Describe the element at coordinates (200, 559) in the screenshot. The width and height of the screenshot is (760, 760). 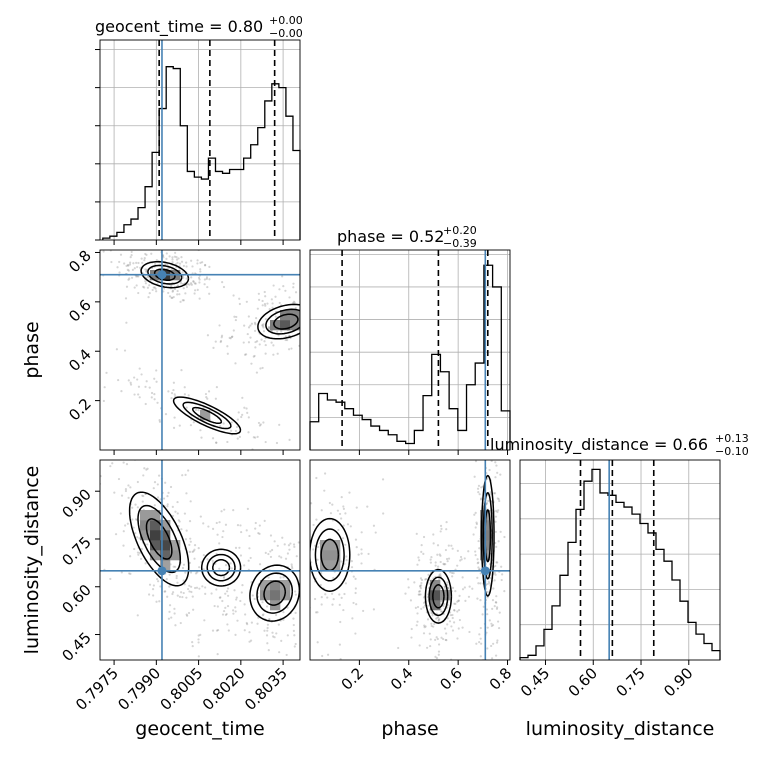
I see `density-layer` at that location.